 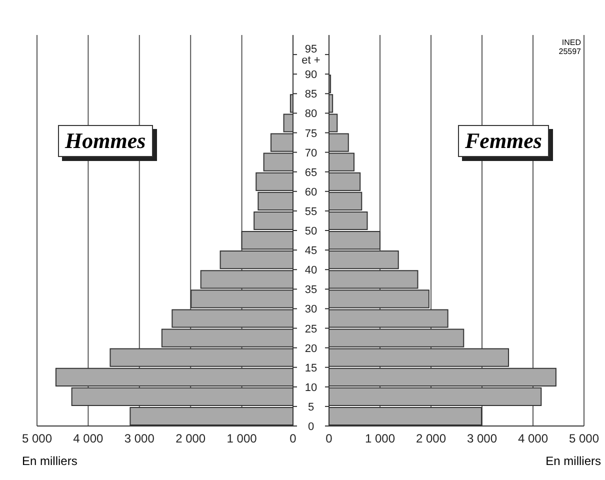 I want to click on y-tick-label: 95 et +, so click(x=311, y=55).